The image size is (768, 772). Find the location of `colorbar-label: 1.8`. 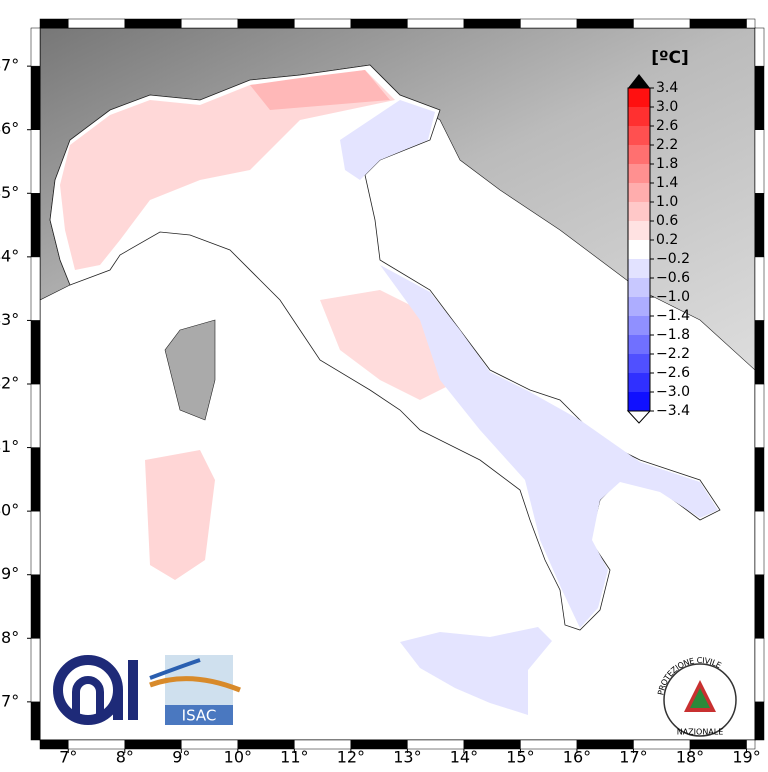

colorbar-label: 1.8 is located at coordinates (667, 164).